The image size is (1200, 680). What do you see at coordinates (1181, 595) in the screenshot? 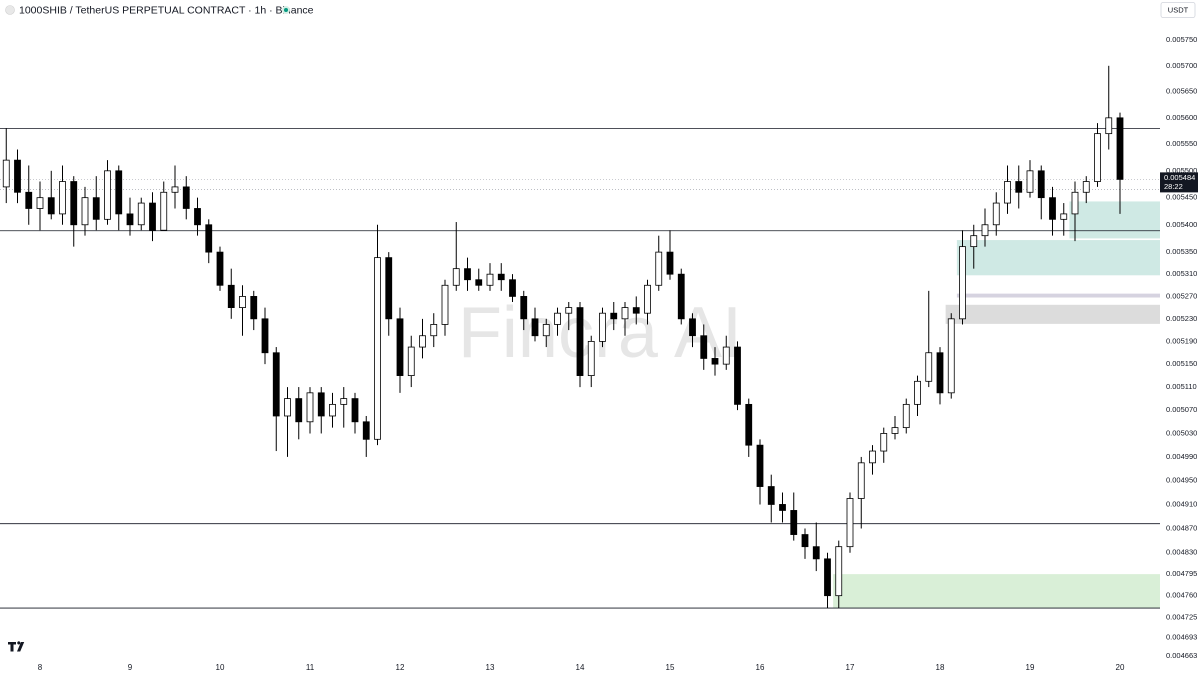
I see `y-tick-label: 0.004760` at bounding box center [1181, 595].